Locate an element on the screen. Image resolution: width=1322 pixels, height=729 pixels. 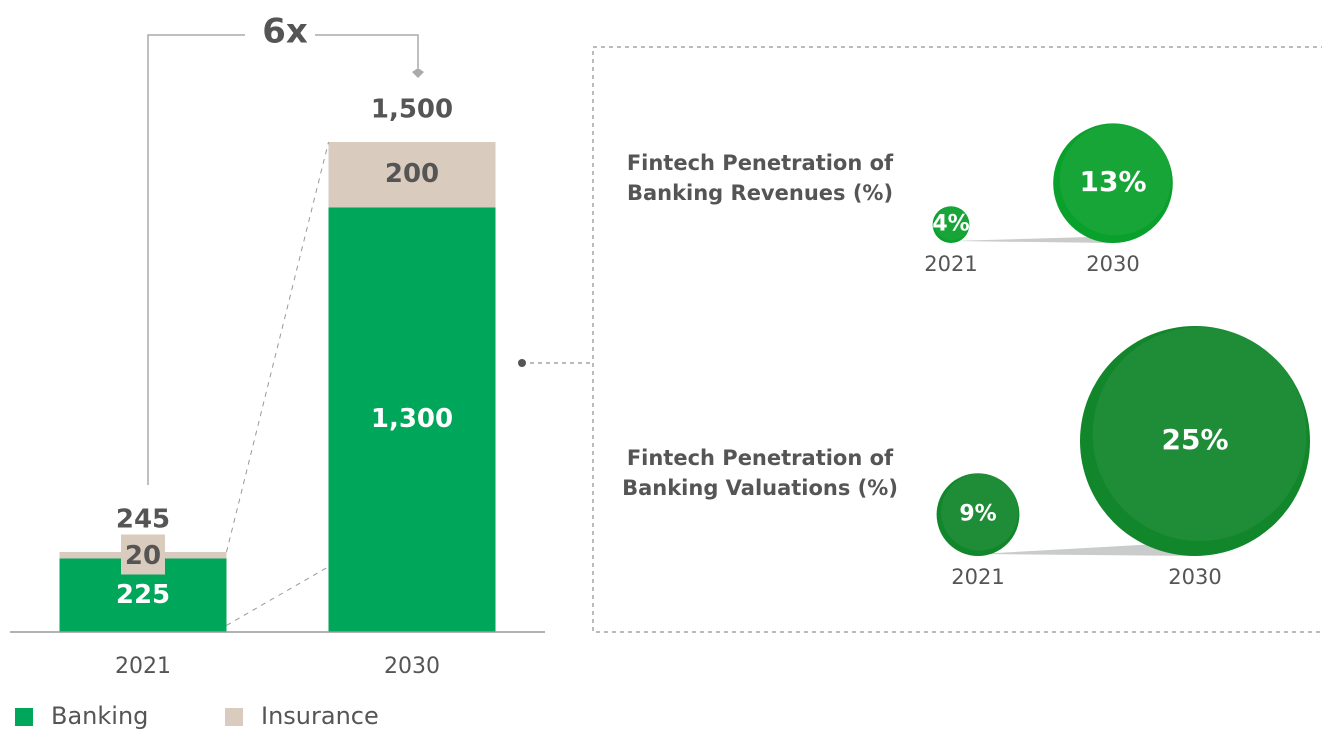
data-label: 9% is located at coordinates (977, 514).